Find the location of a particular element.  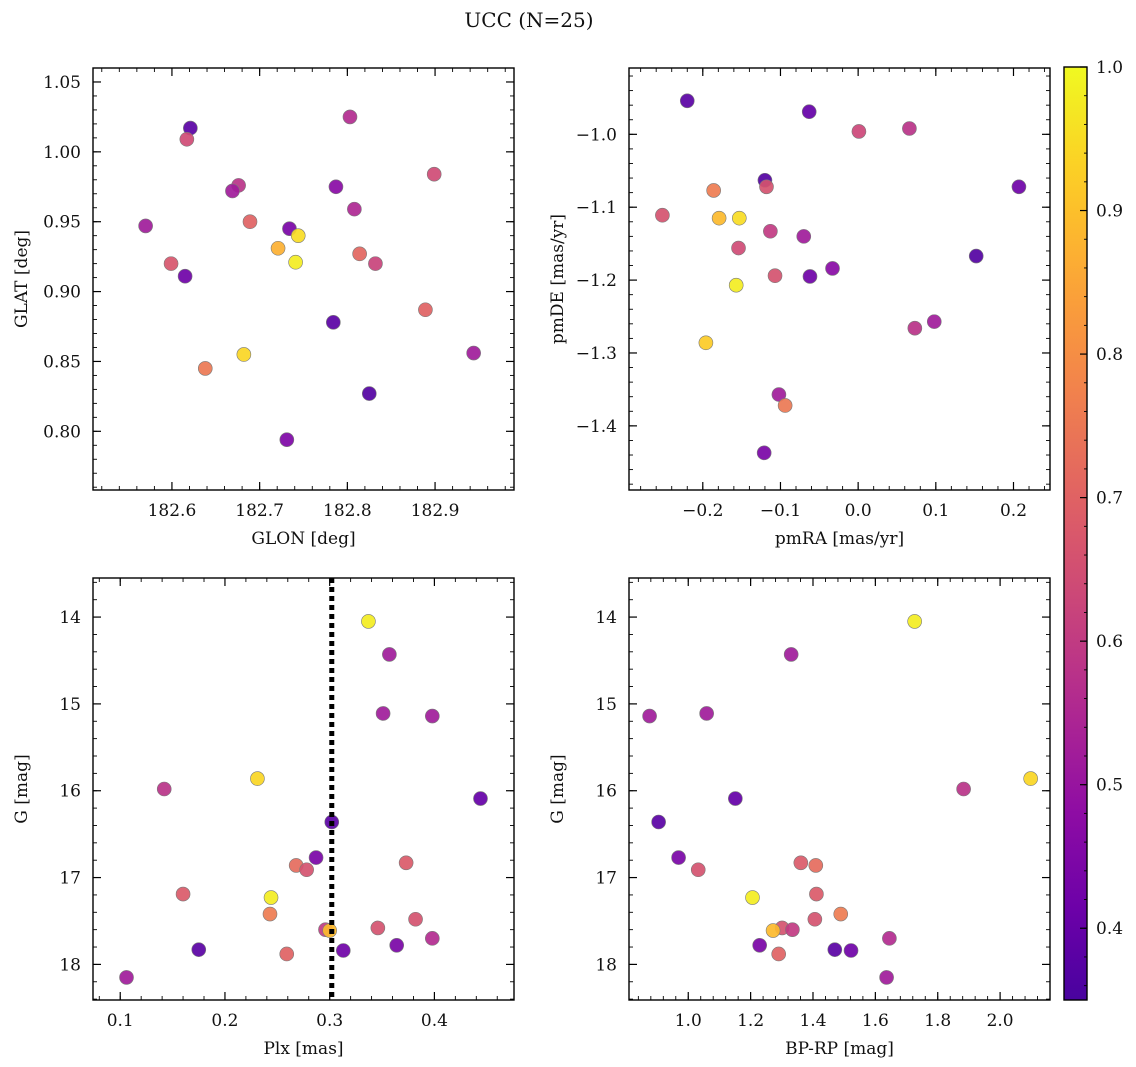

colorbar-tick-label: 1.0 is located at coordinates (1109, 68).